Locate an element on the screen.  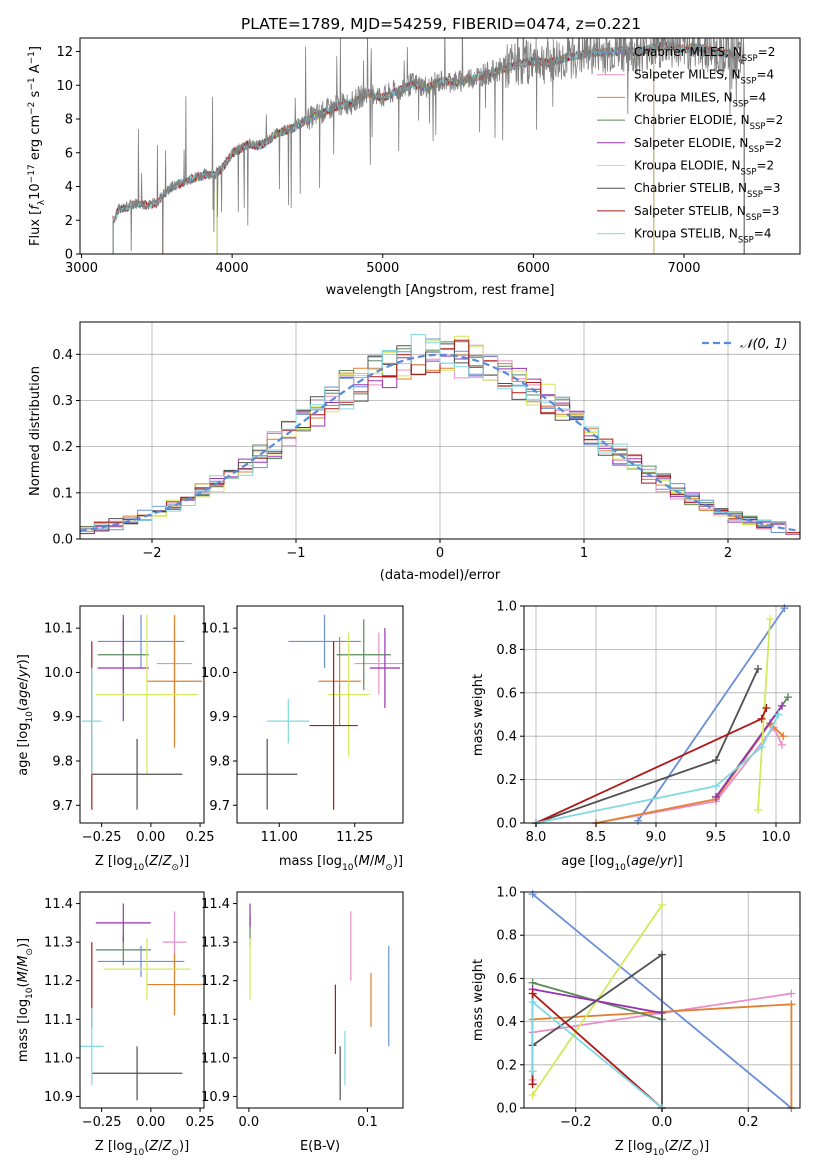
ebv-mass-frame is located at coordinates (320, 1000).